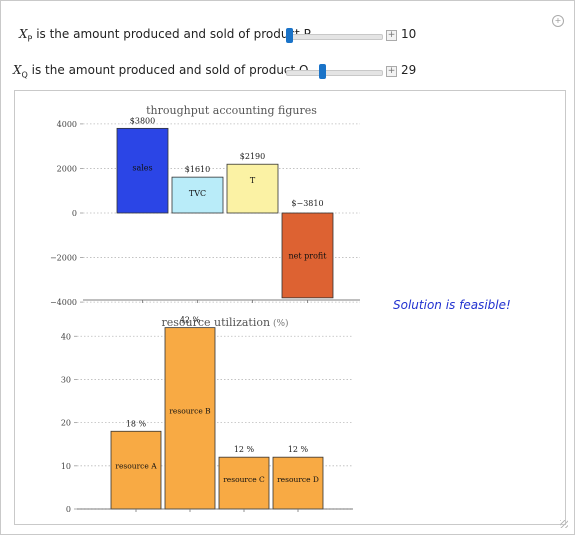 The height and width of the screenshot is (535, 575). Describe the element at coordinates (63, 258) in the screenshot. I see `y-tick-label: −2000` at that location.